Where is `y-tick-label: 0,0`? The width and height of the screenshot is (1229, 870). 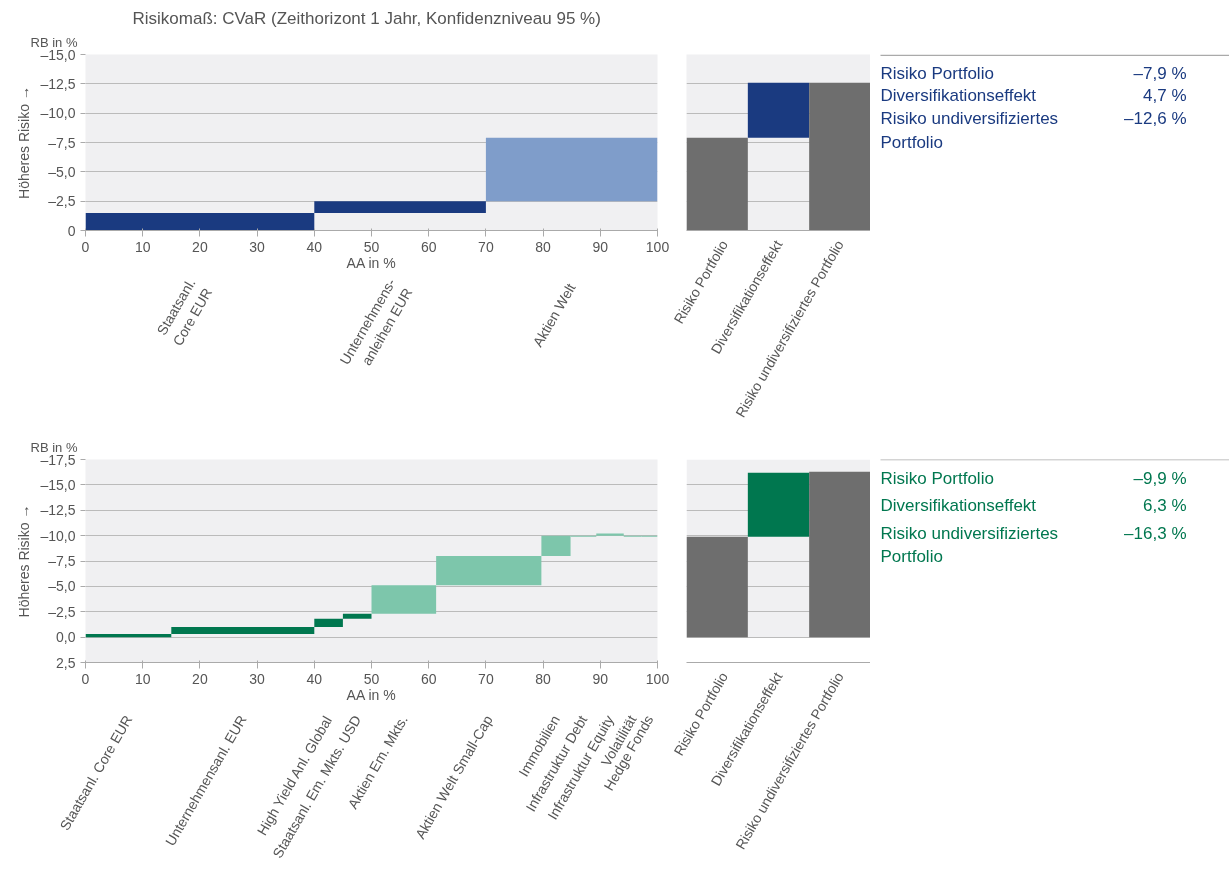 y-tick-label: 0,0 is located at coordinates (66, 637).